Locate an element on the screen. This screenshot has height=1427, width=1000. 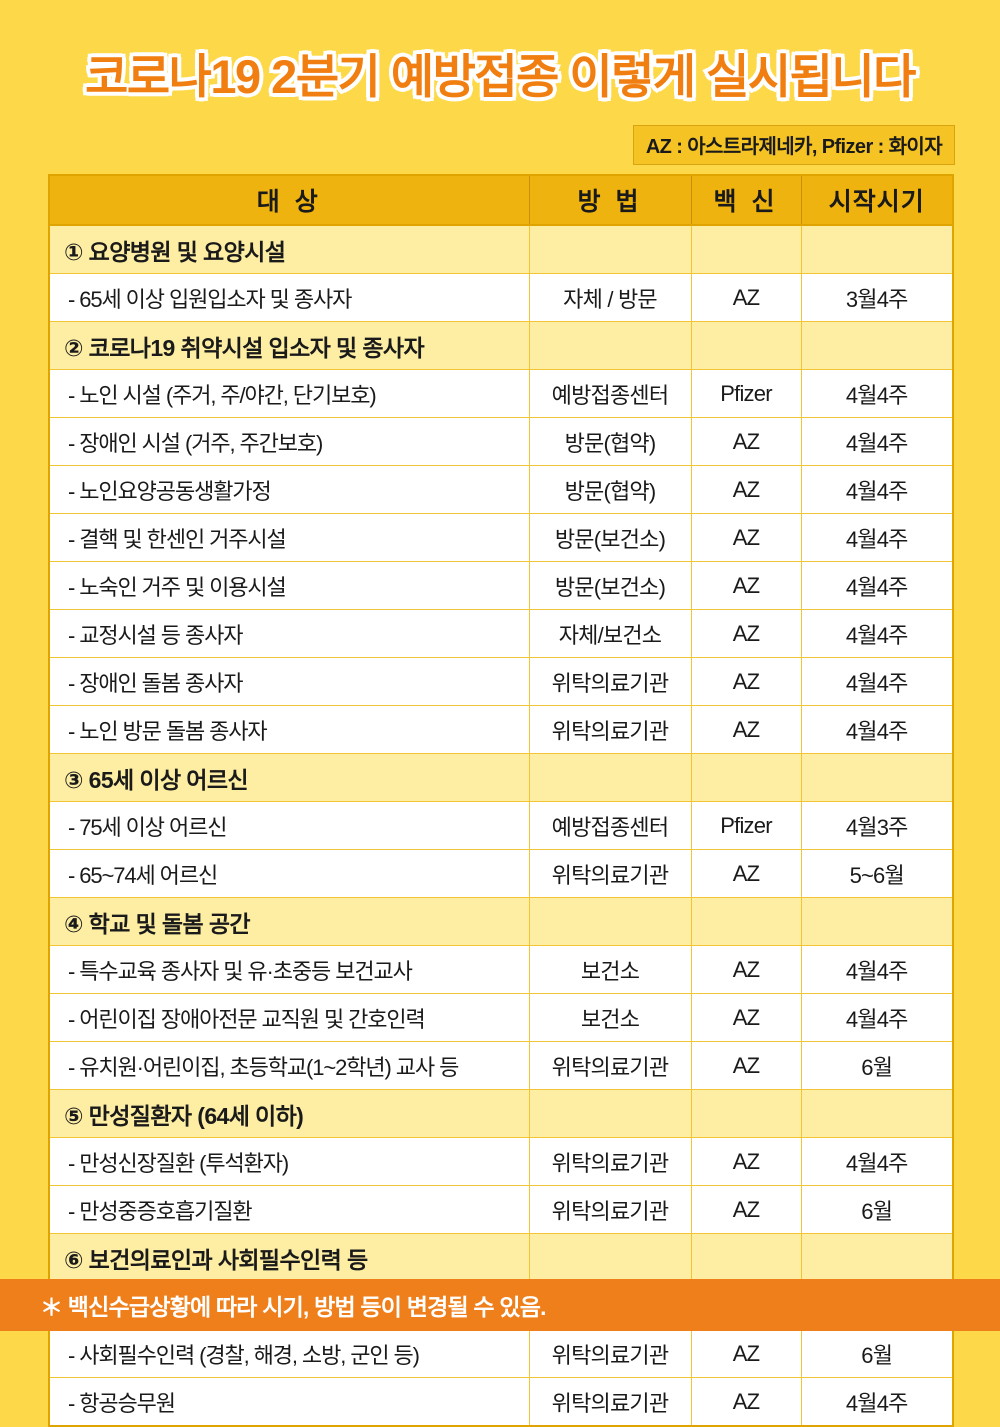
cell-target: - 노인 방문 돌봄 종사자 is located at coordinates (289, 729).